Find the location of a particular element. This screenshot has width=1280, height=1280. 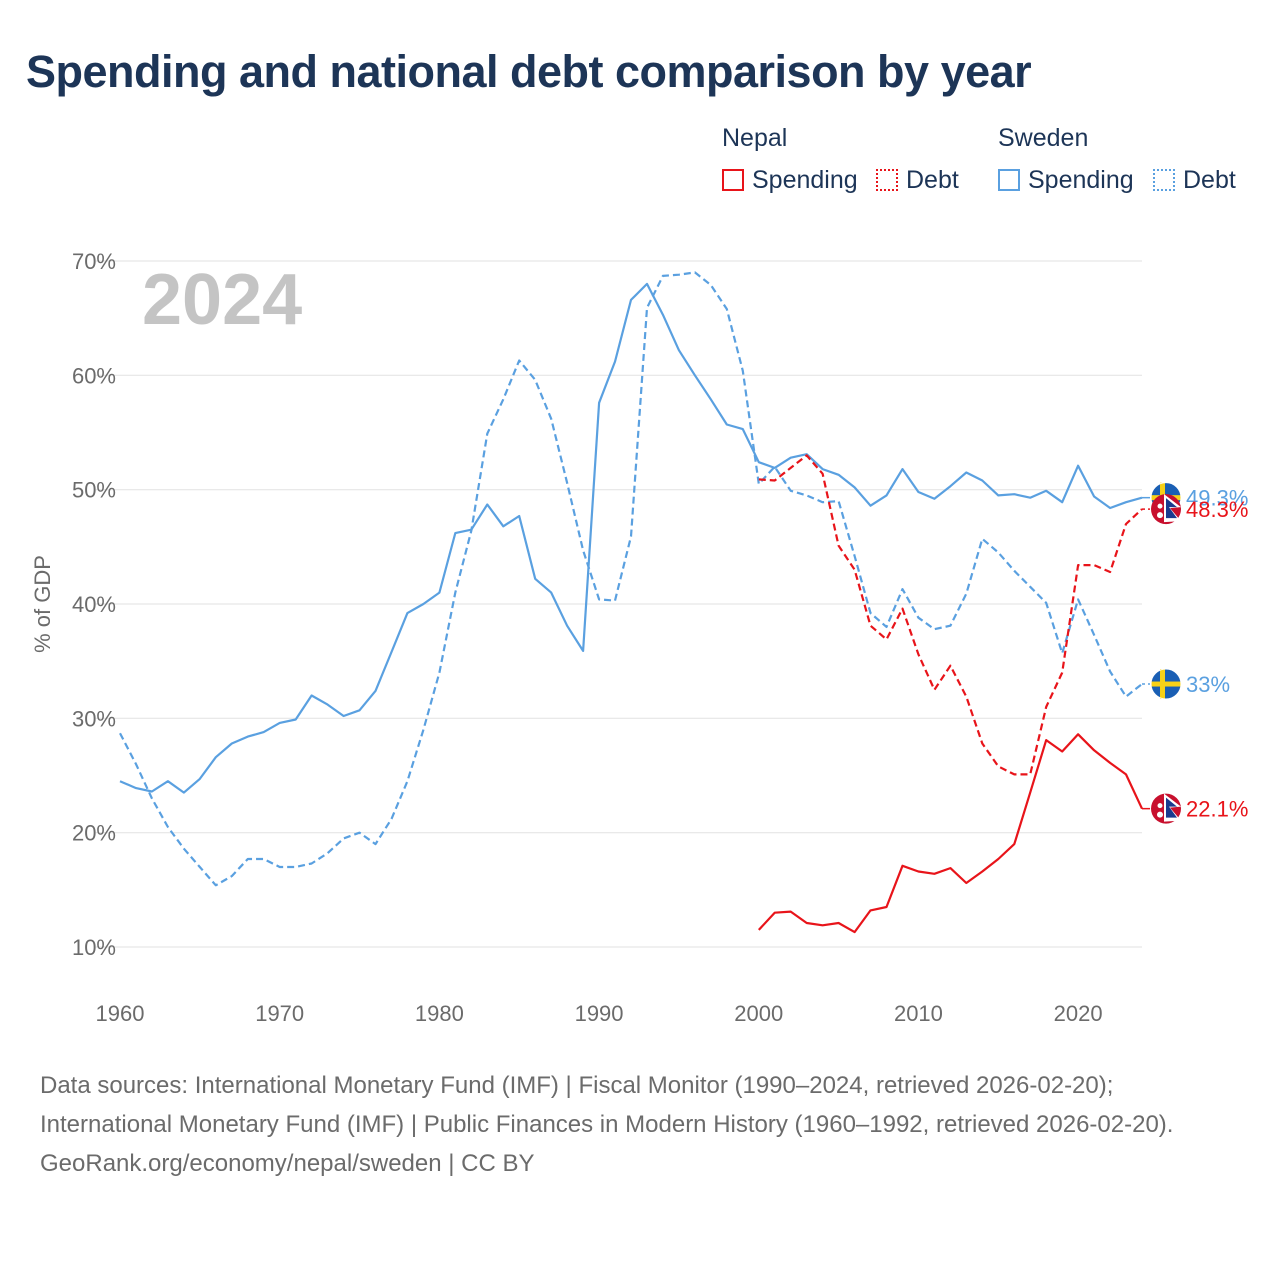

x-tick-label: 2000 is located at coordinates (758, 1013).